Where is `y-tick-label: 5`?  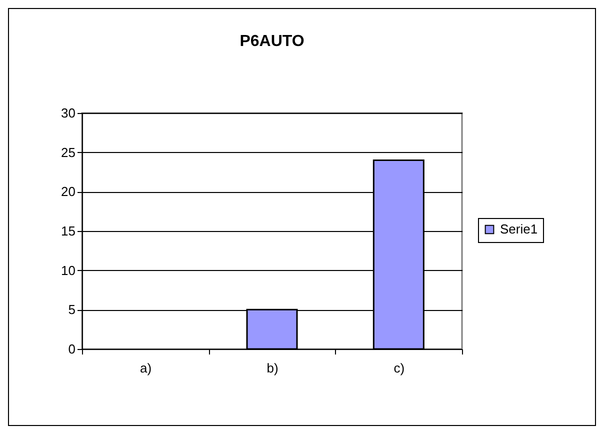 y-tick-label: 5 is located at coordinates (72, 310).